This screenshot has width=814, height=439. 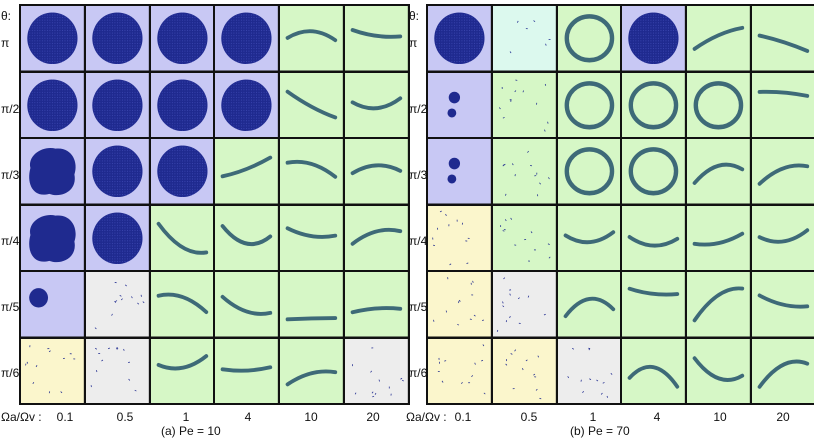 I want to click on caption-b: (b) Pe = 70, so click(x=600, y=431).